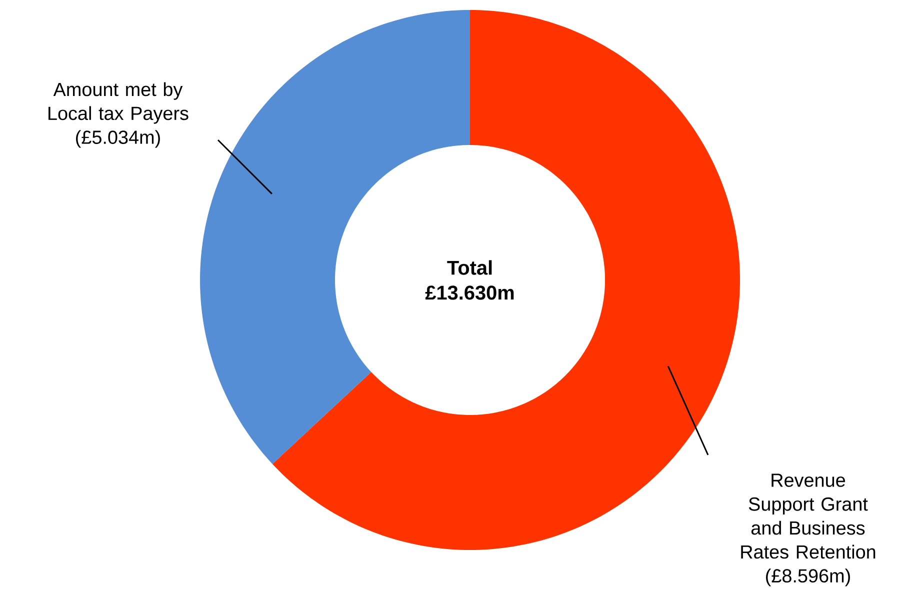 The image size is (897, 602). What do you see at coordinates (118, 103) in the screenshot?
I see `slice-label: Amount met by Local tax Payers` at bounding box center [118, 103].